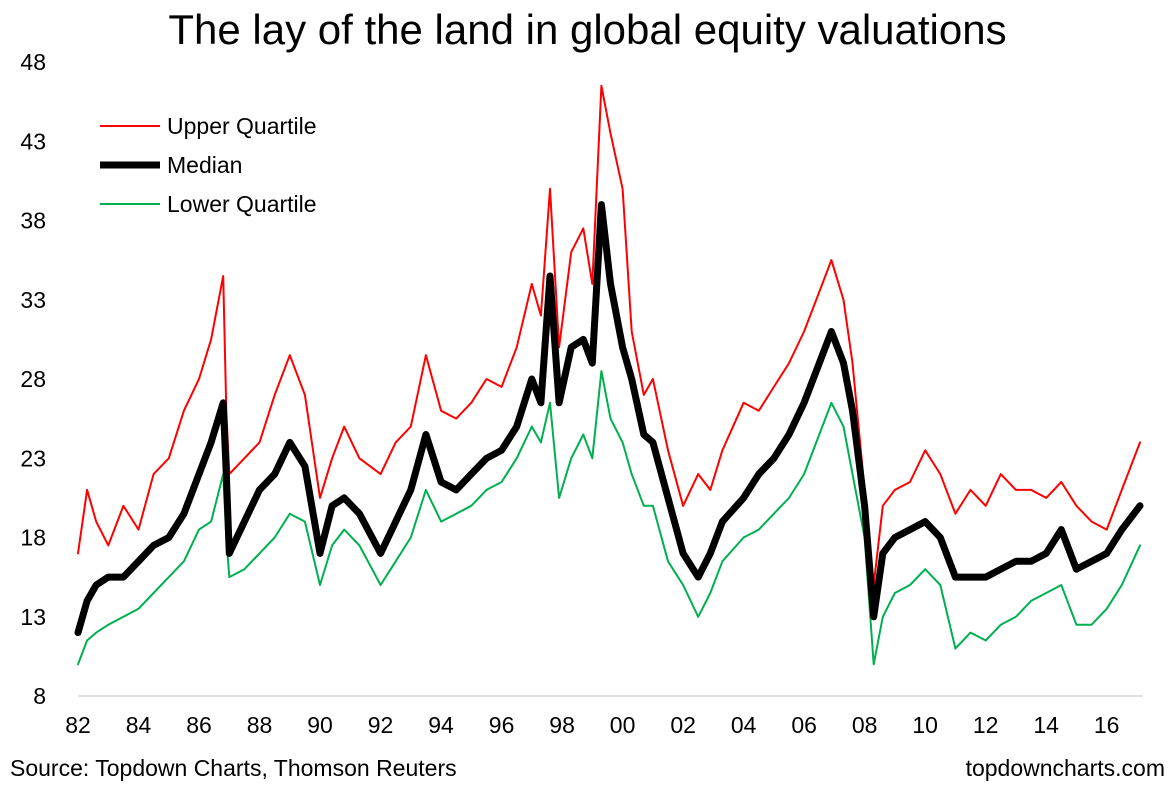  What do you see at coordinates (1107, 725) in the screenshot?
I see `x-tick-label: 16` at bounding box center [1107, 725].